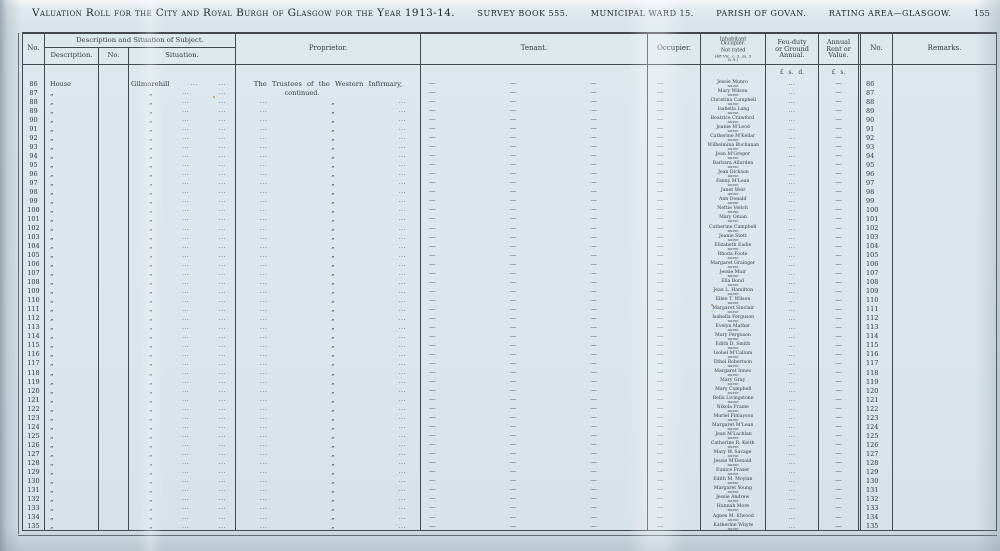 The image size is (1000, 551). Describe the element at coordinates (877, 183) in the screenshot. I see `row-number-right: 97` at that location.